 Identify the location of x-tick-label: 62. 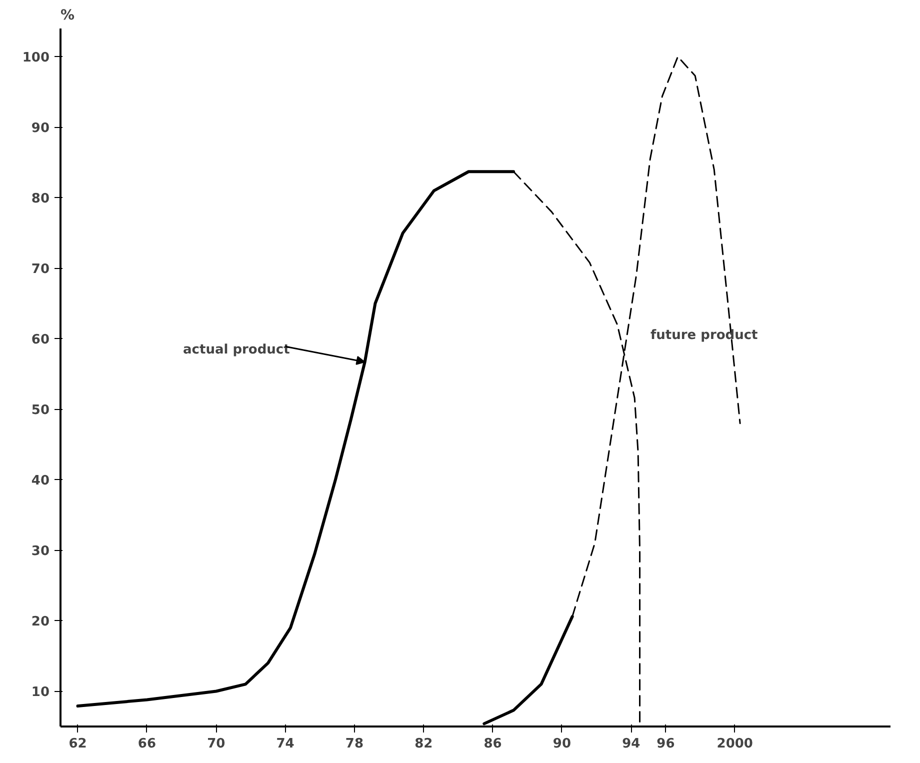
(77, 744).